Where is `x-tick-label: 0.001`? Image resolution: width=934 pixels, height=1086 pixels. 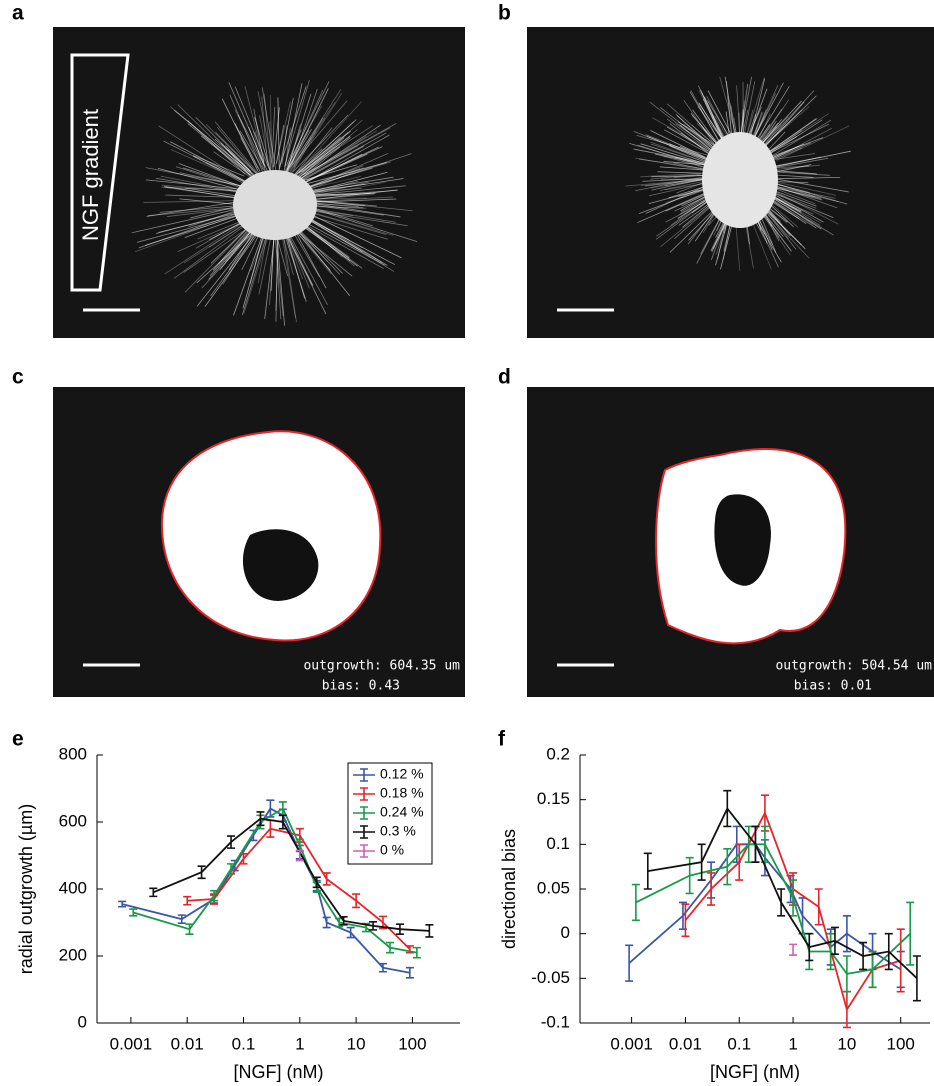 x-tick-label: 0.001 is located at coordinates (631, 1043).